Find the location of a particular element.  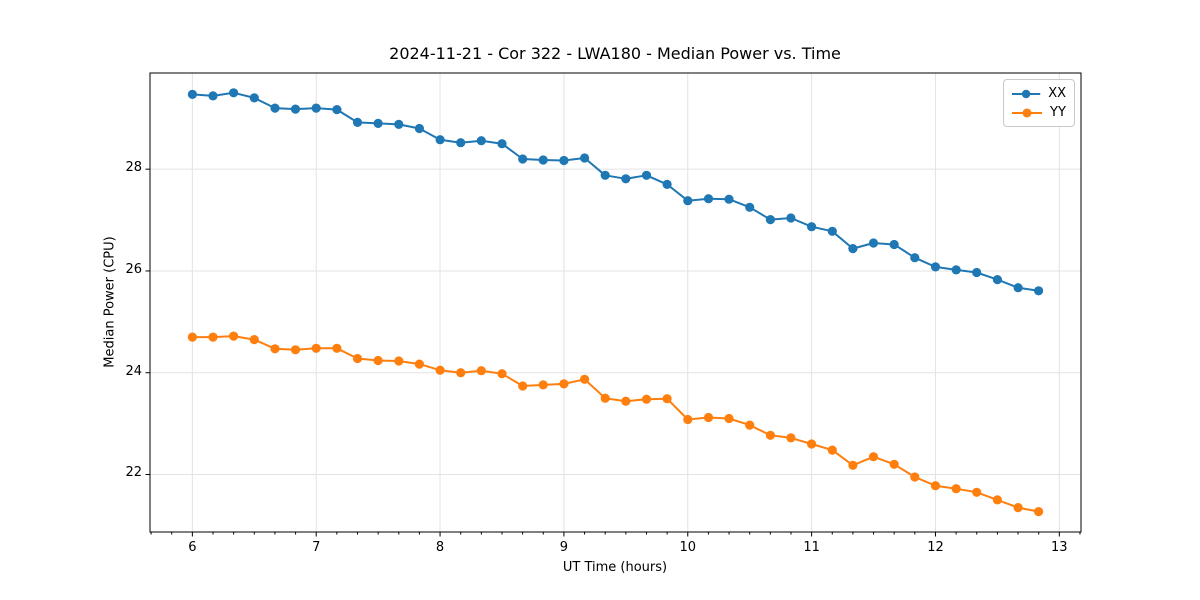

legend-label-xx: XX is located at coordinates (1057, 93).